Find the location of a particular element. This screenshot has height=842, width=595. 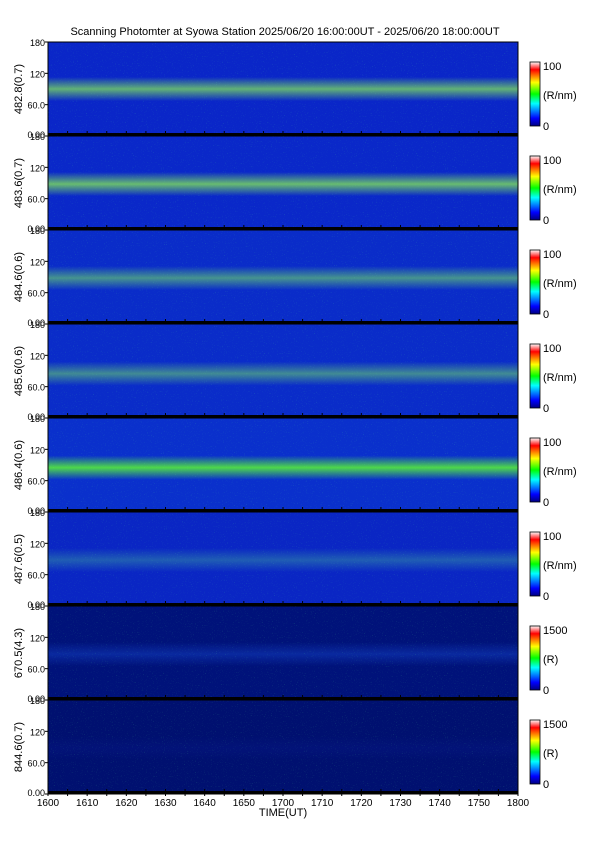

panel-844.6(0.7): 0.00 60.0 120 180 844.6(0.7) 1500 (R) 0 is located at coordinates (290, 747).